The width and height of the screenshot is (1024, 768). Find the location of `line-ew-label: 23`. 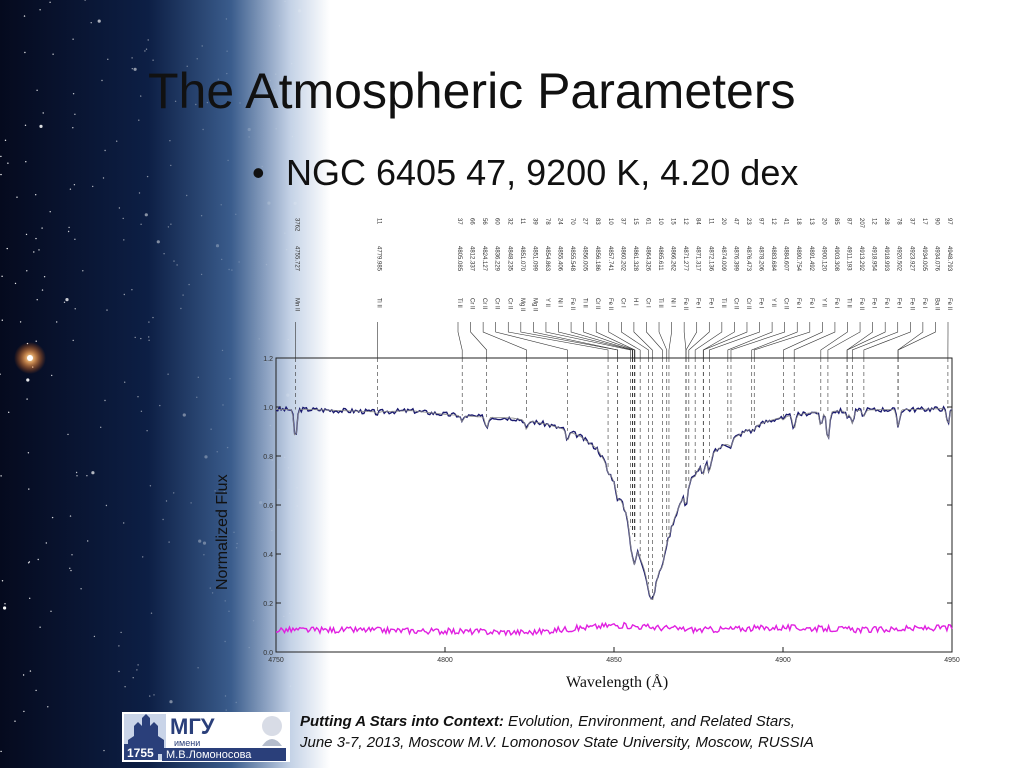

line-ew-label: 23 is located at coordinates (748, 221).